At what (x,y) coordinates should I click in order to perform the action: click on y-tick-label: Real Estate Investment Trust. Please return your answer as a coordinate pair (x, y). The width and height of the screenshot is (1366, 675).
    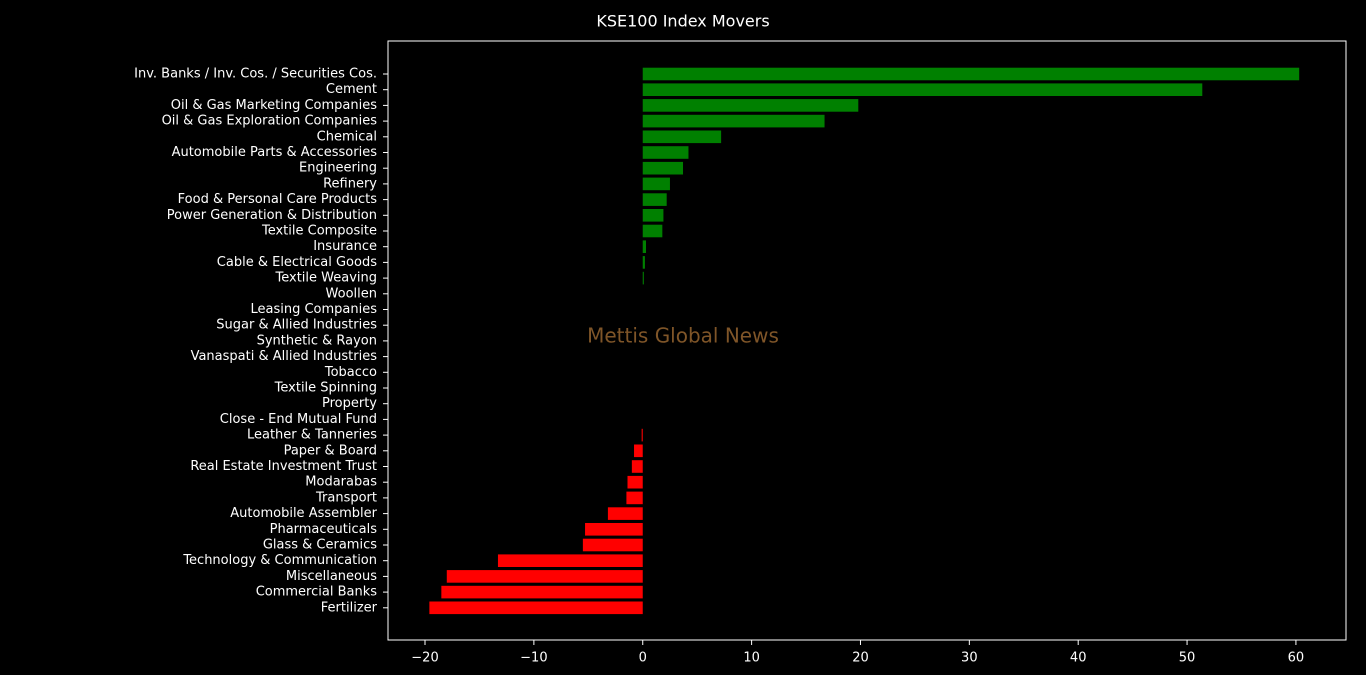
    Looking at the image, I should click on (283, 466).